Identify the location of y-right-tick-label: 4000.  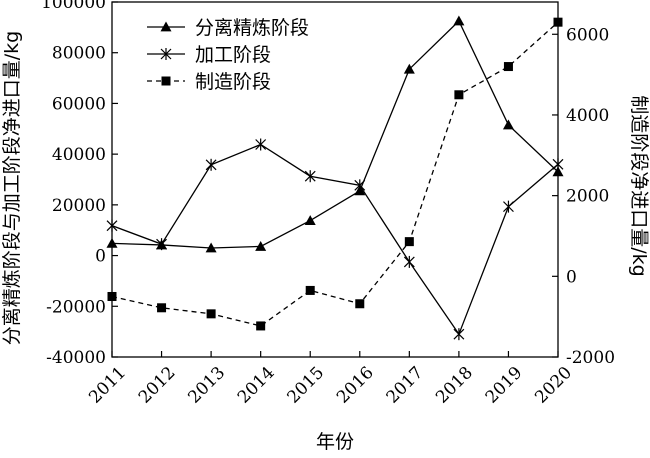
(587, 116).